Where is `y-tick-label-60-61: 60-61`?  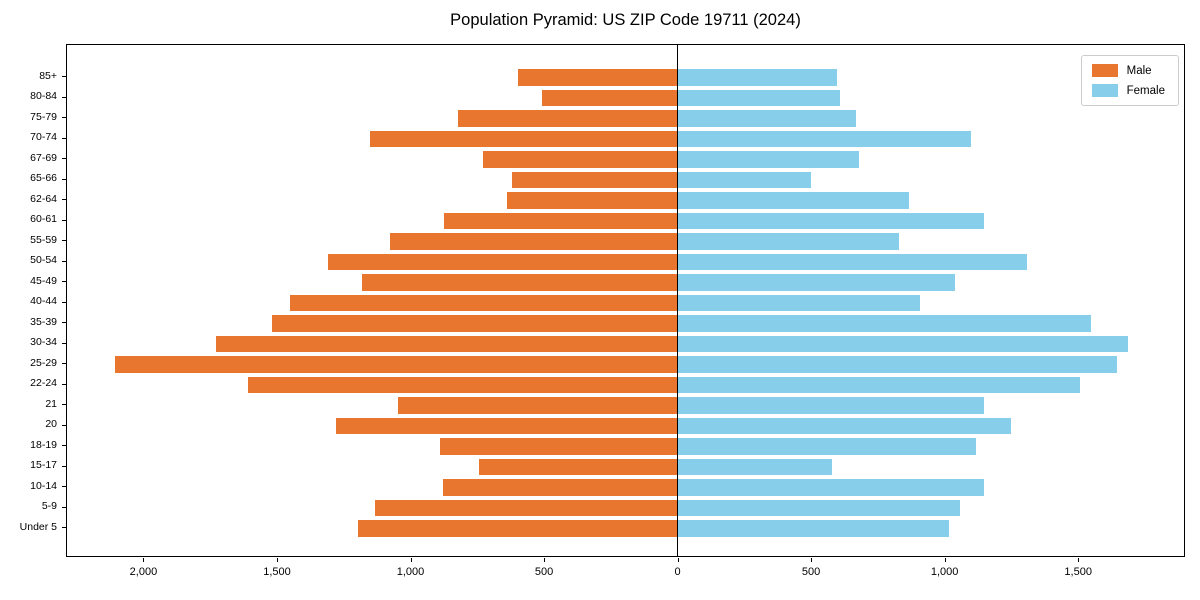 y-tick-label-60-61: 60-61 is located at coordinates (43, 219).